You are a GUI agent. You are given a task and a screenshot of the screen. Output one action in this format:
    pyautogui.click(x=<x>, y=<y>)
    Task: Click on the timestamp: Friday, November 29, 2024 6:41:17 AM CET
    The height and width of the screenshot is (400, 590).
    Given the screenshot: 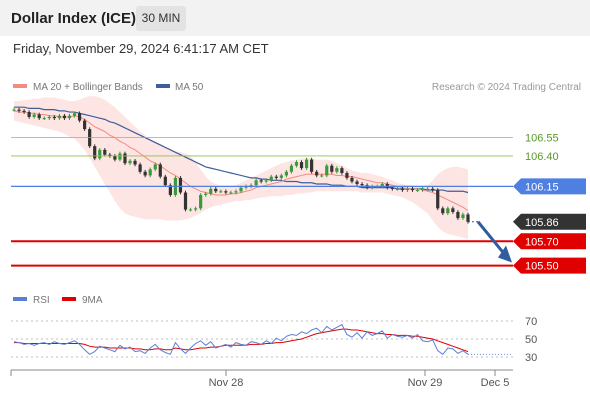 What is the action you would take?
    pyautogui.click(x=141, y=48)
    